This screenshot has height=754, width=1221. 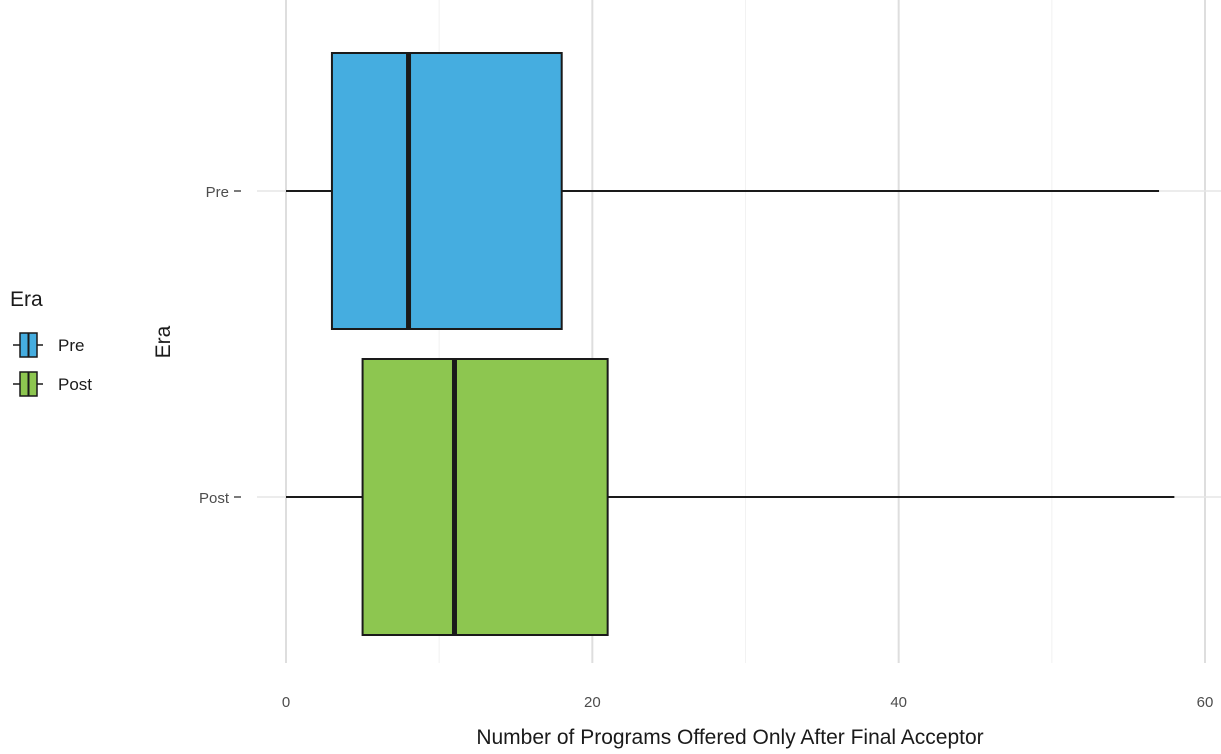 What do you see at coordinates (217, 192) in the screenshot?
I see `y-tick-label: Pre` at bounding box center [217, 192].